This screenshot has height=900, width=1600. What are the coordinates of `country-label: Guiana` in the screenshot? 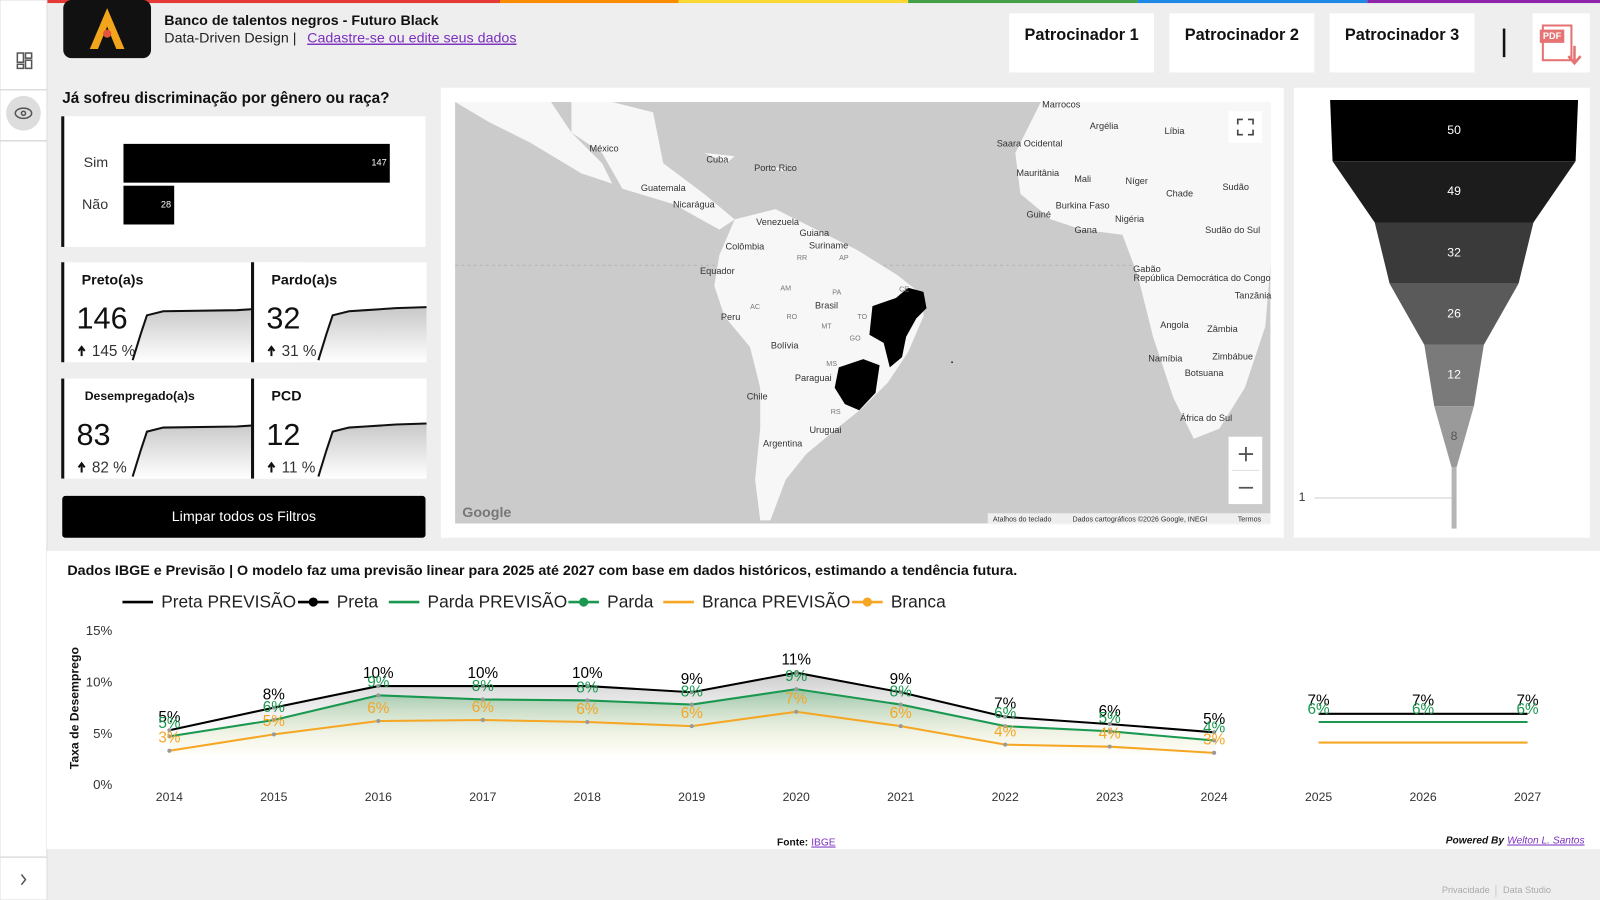 It's located at (814, 233).